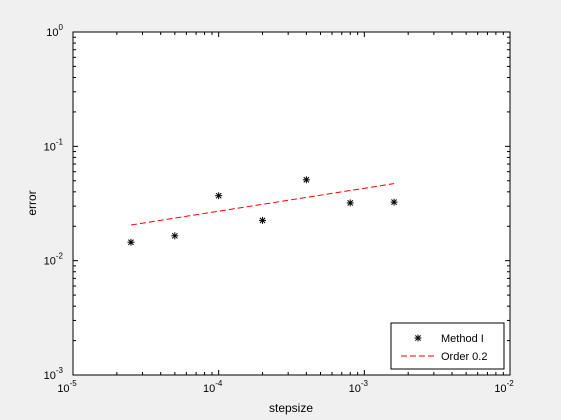 The height and width of the screenshot is (420, 561). I want to click on y-tick-label: 10⁻², so click(54, 260).